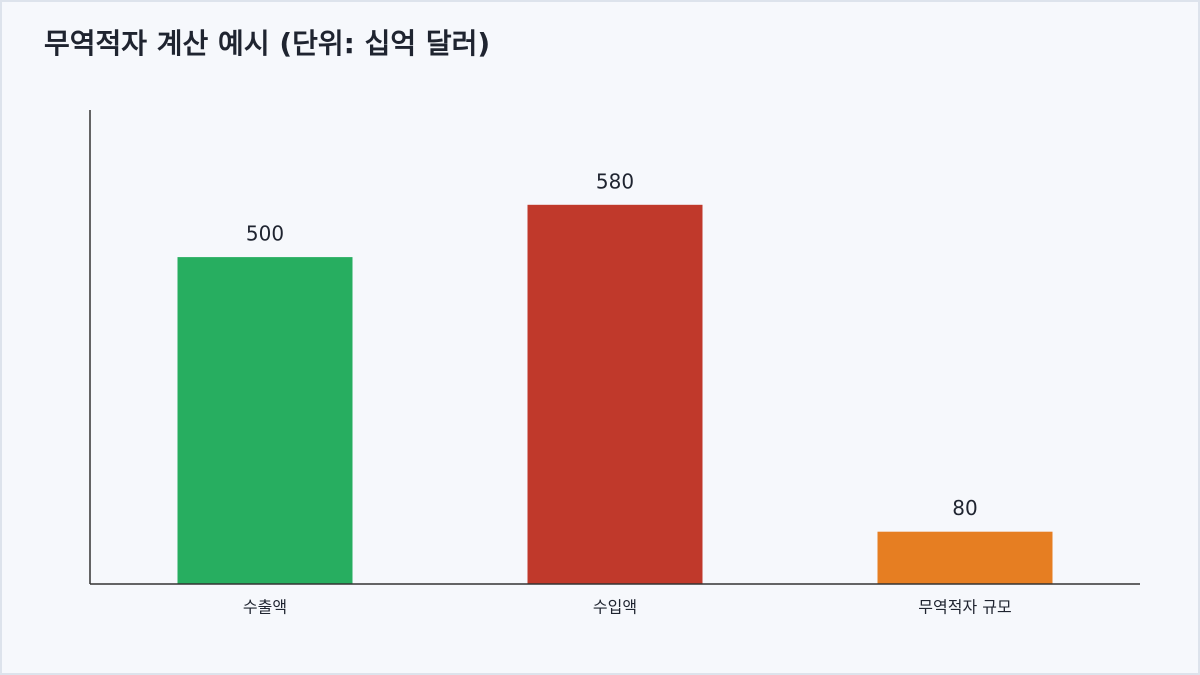  What do you see at coordinates (964, 607) in the screenshot?
I see `x-tick-label: 무역적자 규모` at bounding box center [964, 607].